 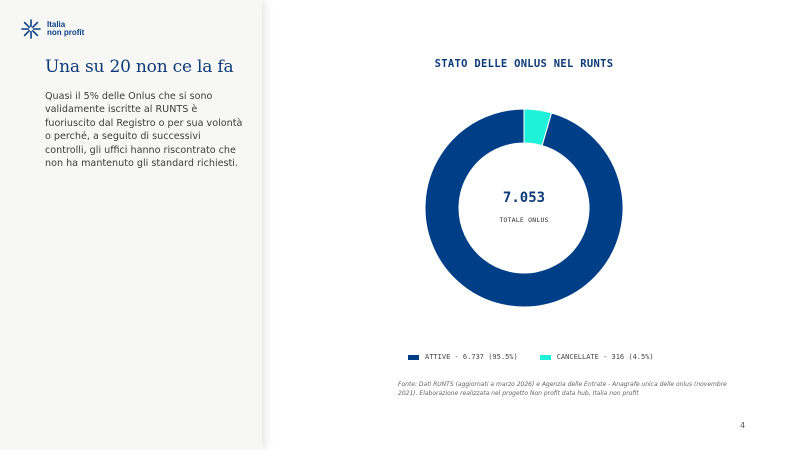 I want to click on legend-item-attive: ATTIVE - 6.737 (95.5%), so click(x=463, y=357).